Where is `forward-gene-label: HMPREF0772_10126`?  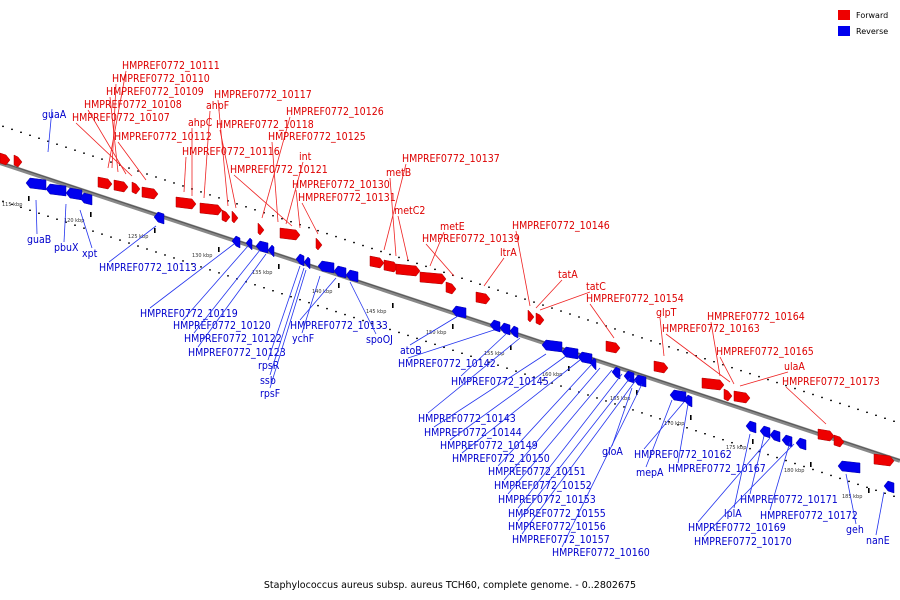
forward-gene-label: HMPREF0772_10126 is located at coordinates (335, 112).